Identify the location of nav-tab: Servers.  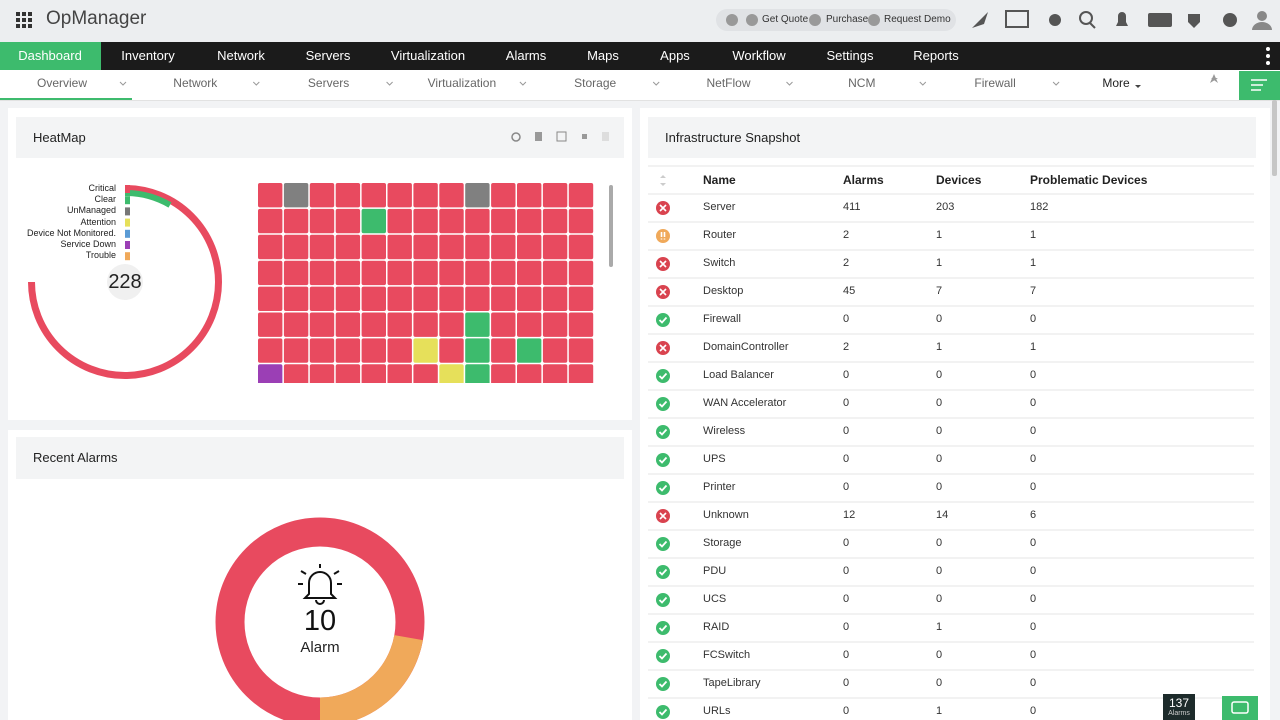
(328, 55).